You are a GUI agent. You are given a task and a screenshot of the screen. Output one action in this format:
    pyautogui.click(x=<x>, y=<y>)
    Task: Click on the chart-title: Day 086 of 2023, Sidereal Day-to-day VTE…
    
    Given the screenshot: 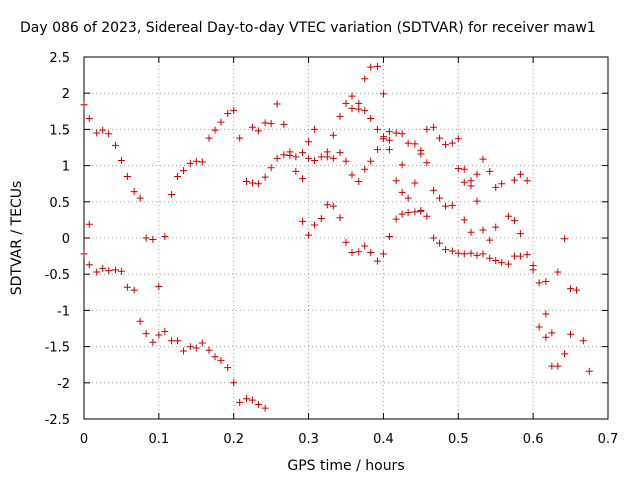 What is the action you would take?
    pyautogui.click(x=308, y=28)
    